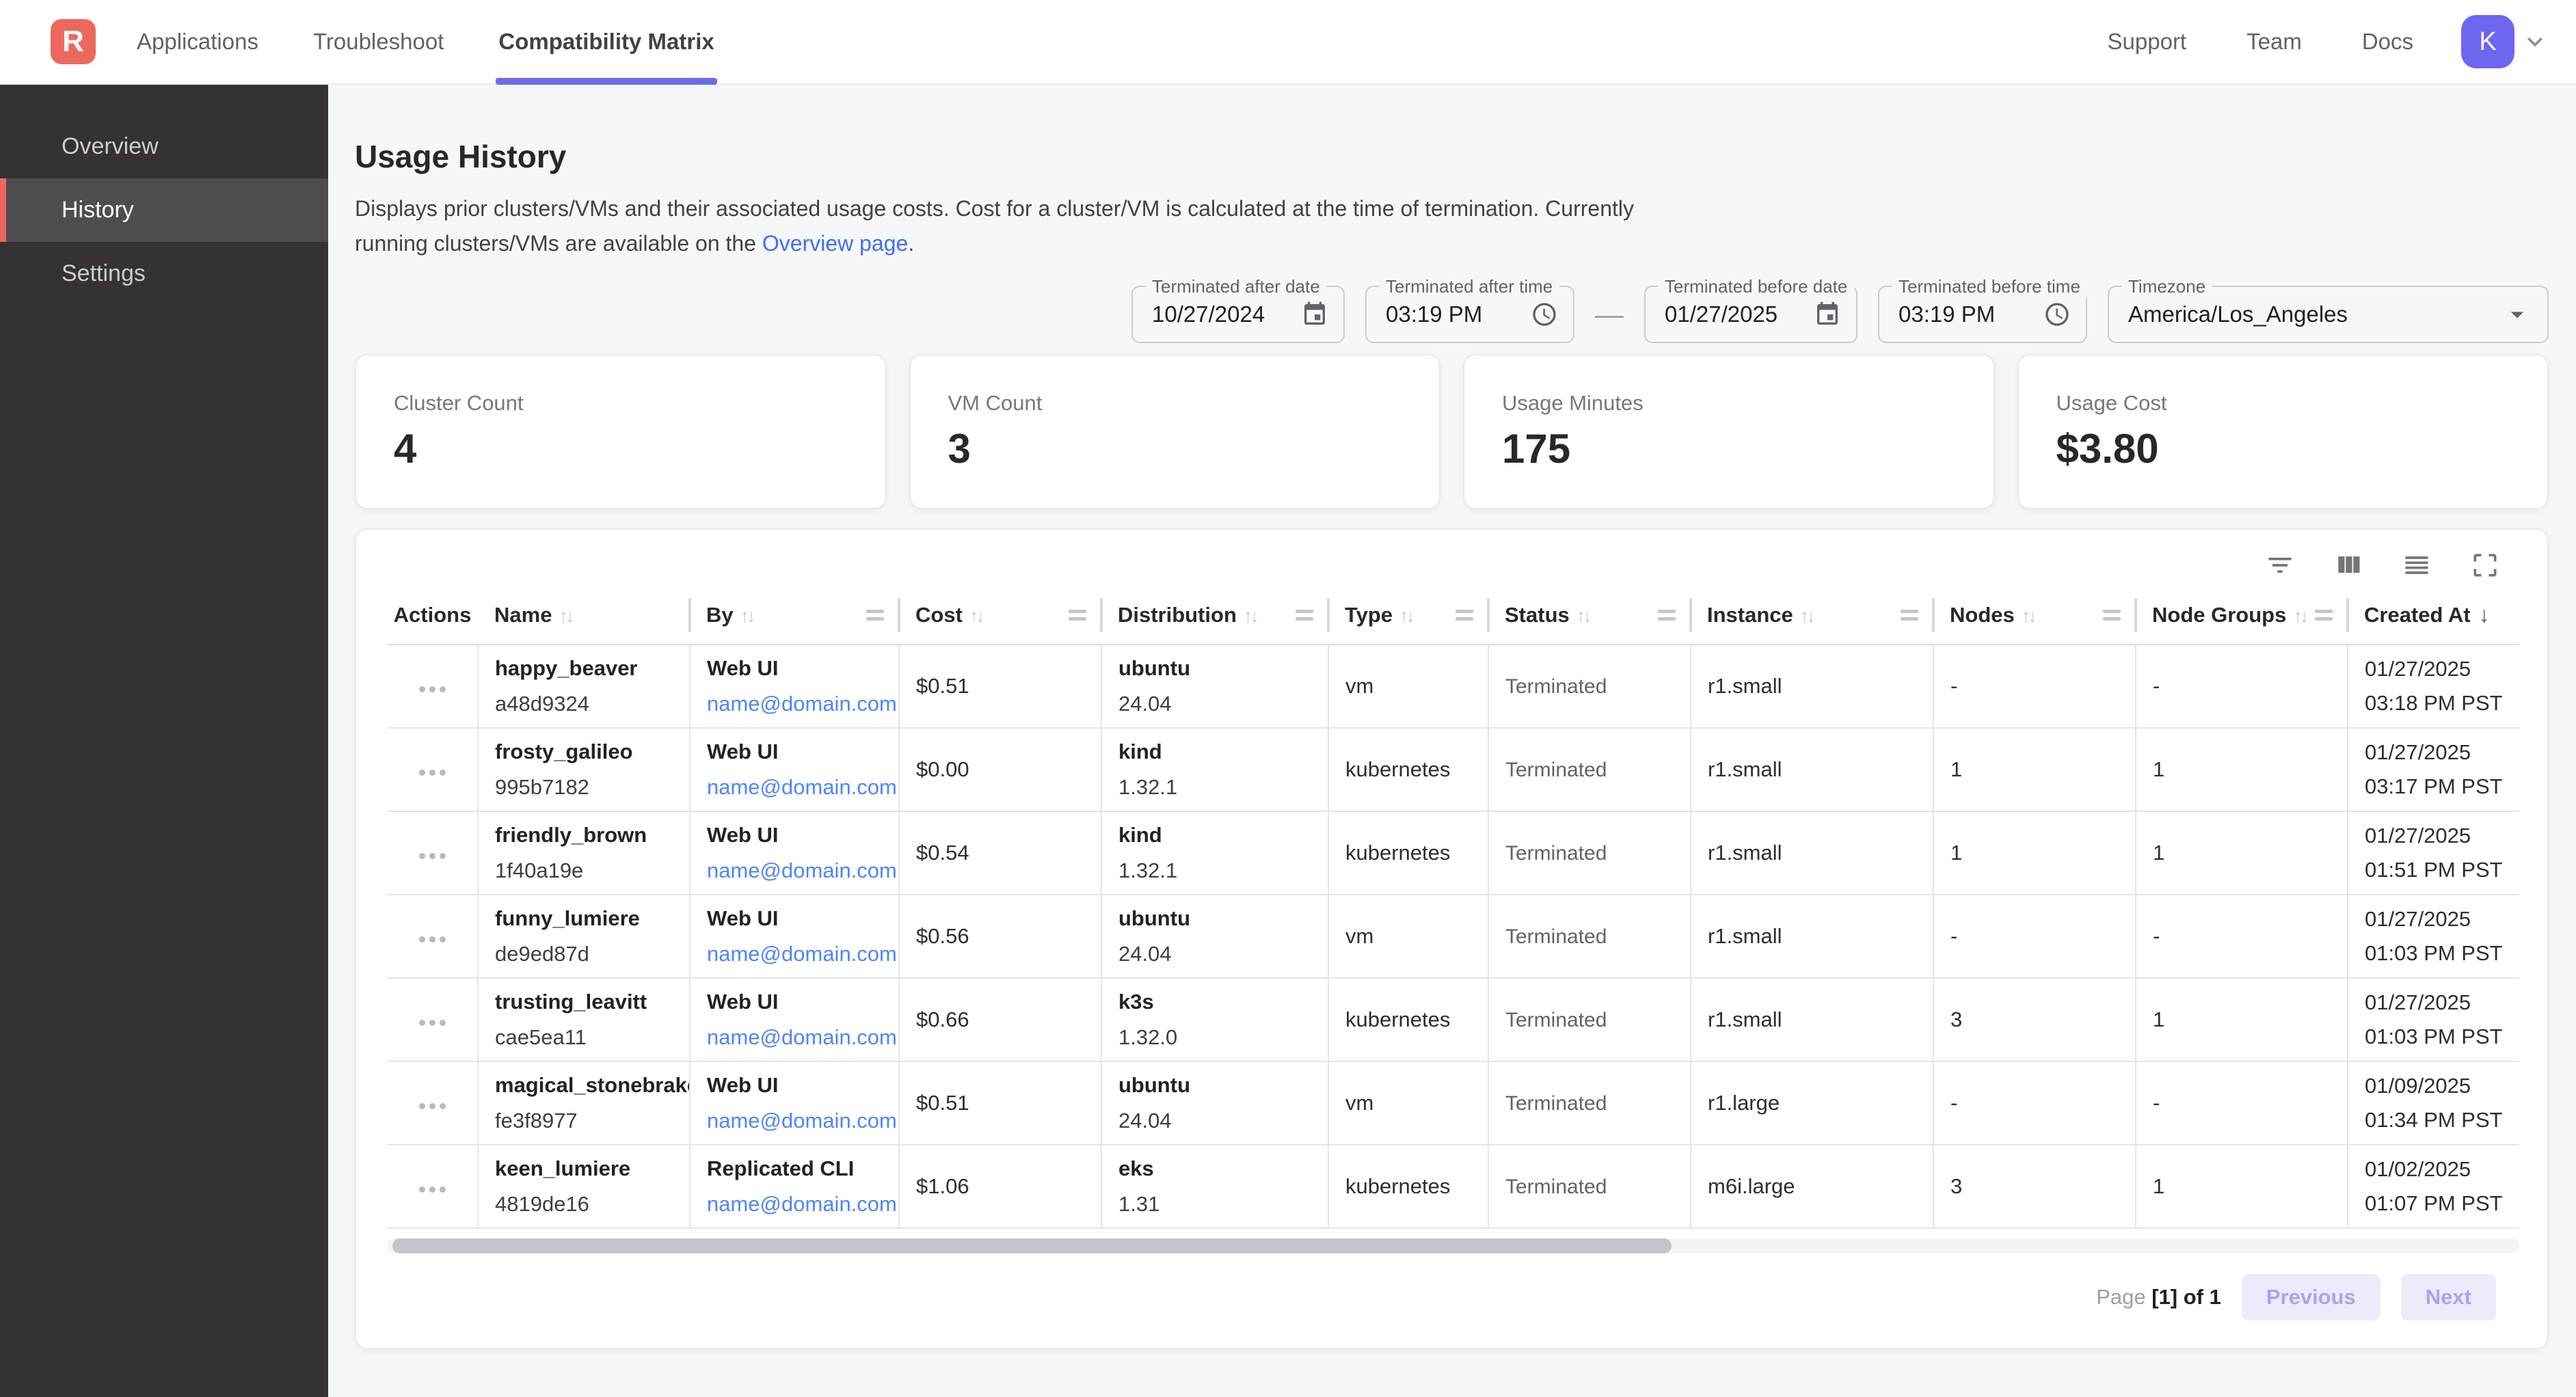 The image size is (2576, 1397). What do you see at coordinates (2034, 937) in the screenshot?
I see `cell-nodes: -` at bounding box center [2034, 937].